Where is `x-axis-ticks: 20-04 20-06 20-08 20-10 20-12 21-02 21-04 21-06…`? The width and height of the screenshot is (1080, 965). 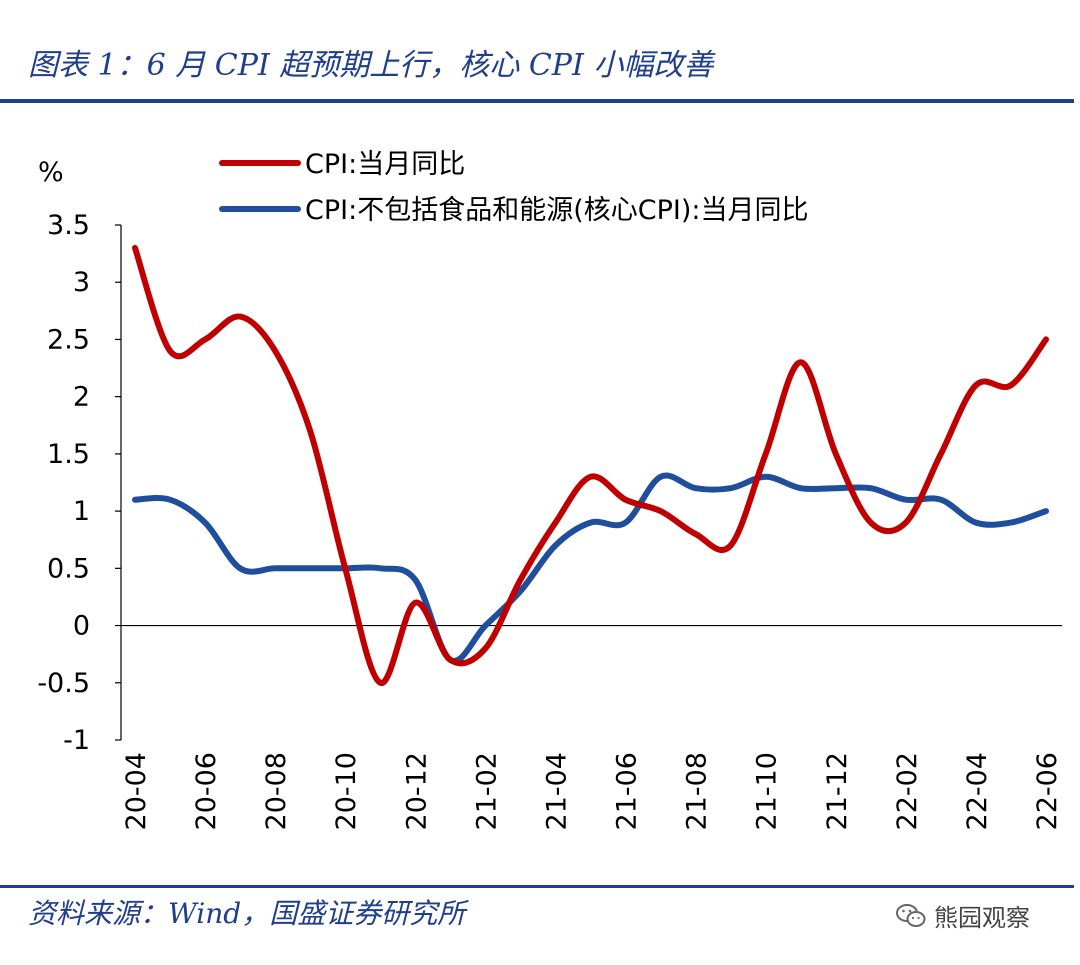 x-axis-ticks: 20-04 20-06 20-08 20-10 20-12 21-02 21-04 21-06… is located at coordinates (592, 791).